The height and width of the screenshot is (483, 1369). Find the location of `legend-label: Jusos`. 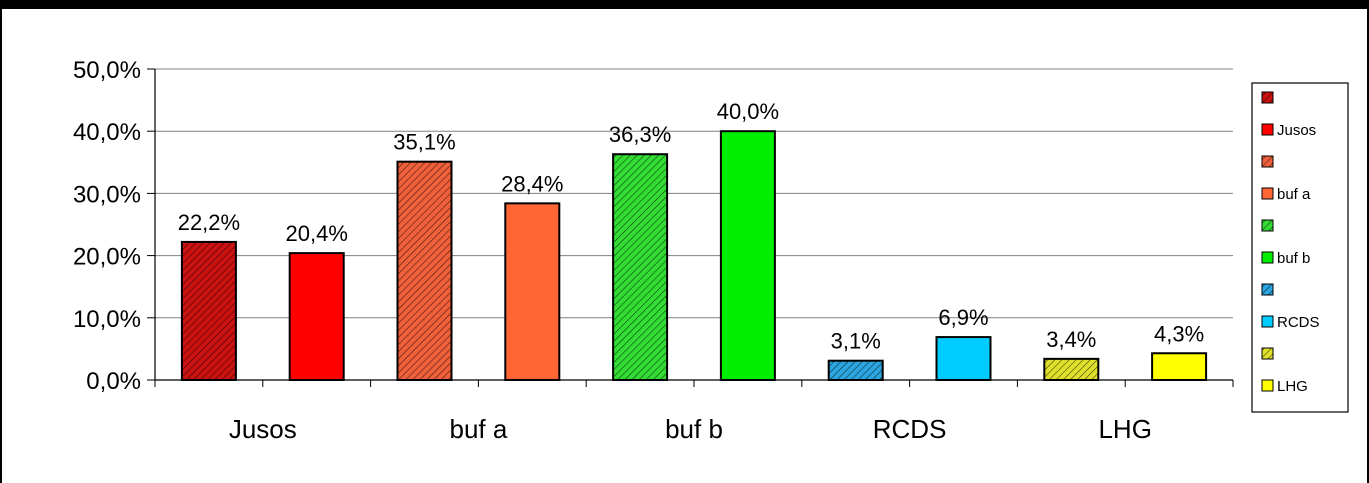

legend-label: Jusos is located at coordinates (1296, 130).